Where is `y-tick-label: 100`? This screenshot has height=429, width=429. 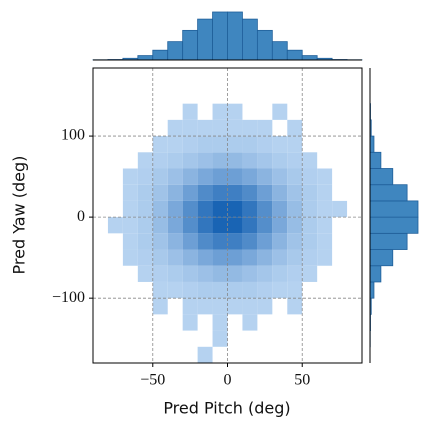
y-tick-label: 100 is located at coordinates (73, 135).